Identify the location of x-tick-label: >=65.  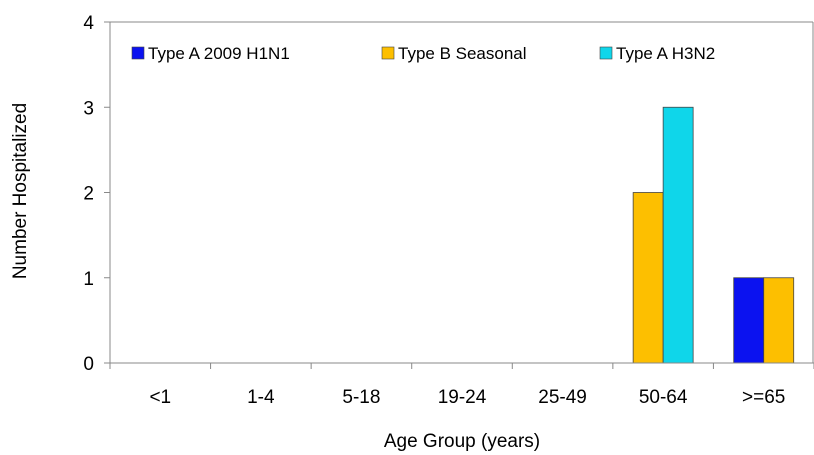
(763, 397).